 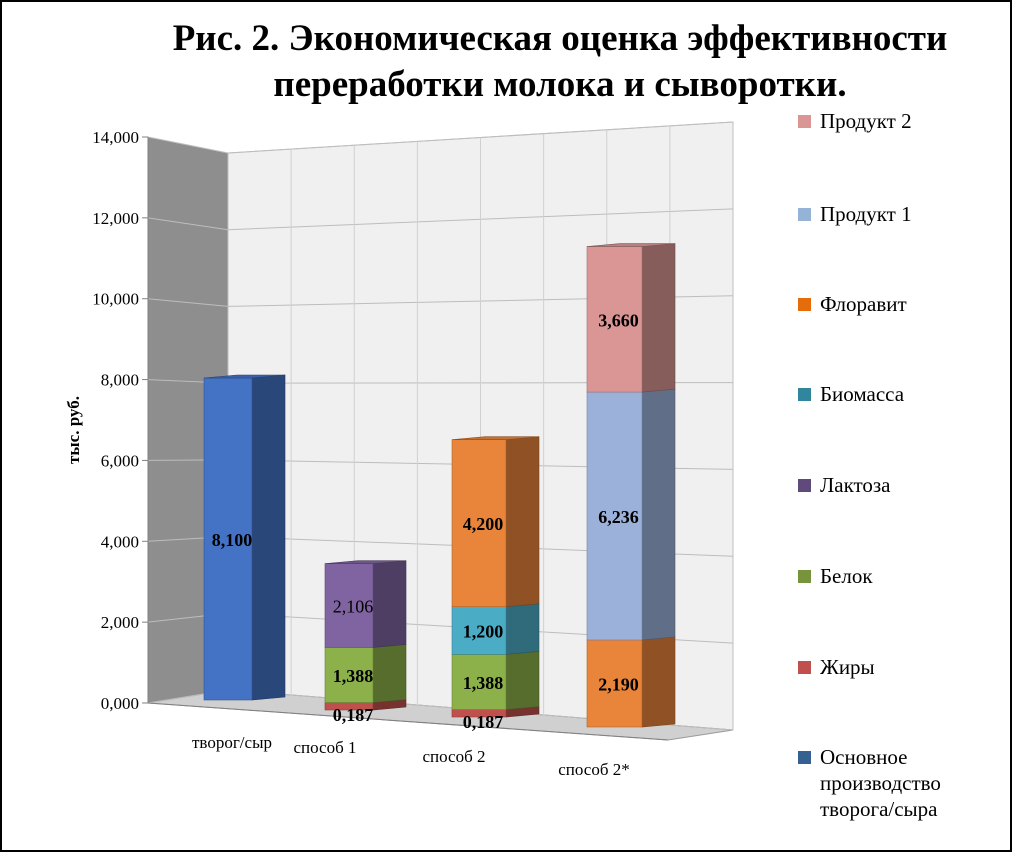 I want to click on y-tick-label: 10,000, so click(x=115, y=299).